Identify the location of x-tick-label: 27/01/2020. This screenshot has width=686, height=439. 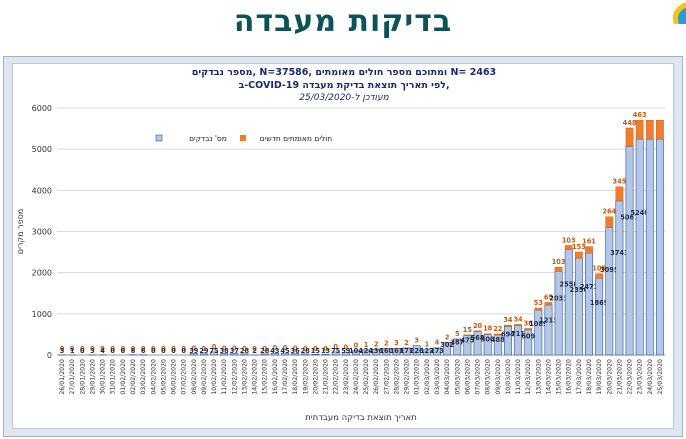
(72, 377).